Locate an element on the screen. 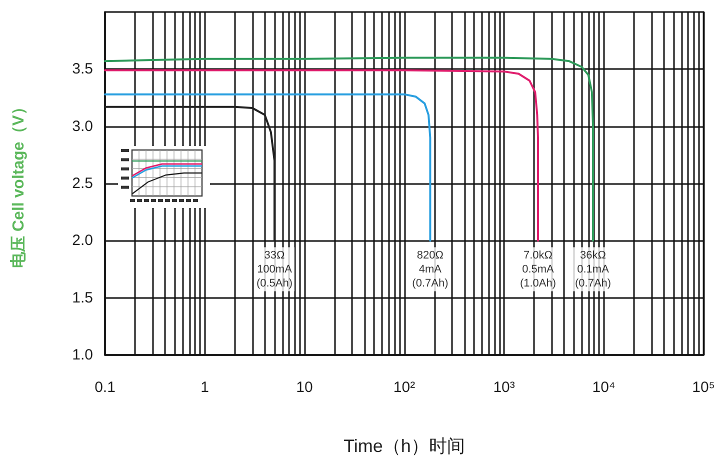 This screenshot has width=718, height=464. annotation: 36kΩ 0.1mA (0.7Ah) is located at coordinates (593, 269).